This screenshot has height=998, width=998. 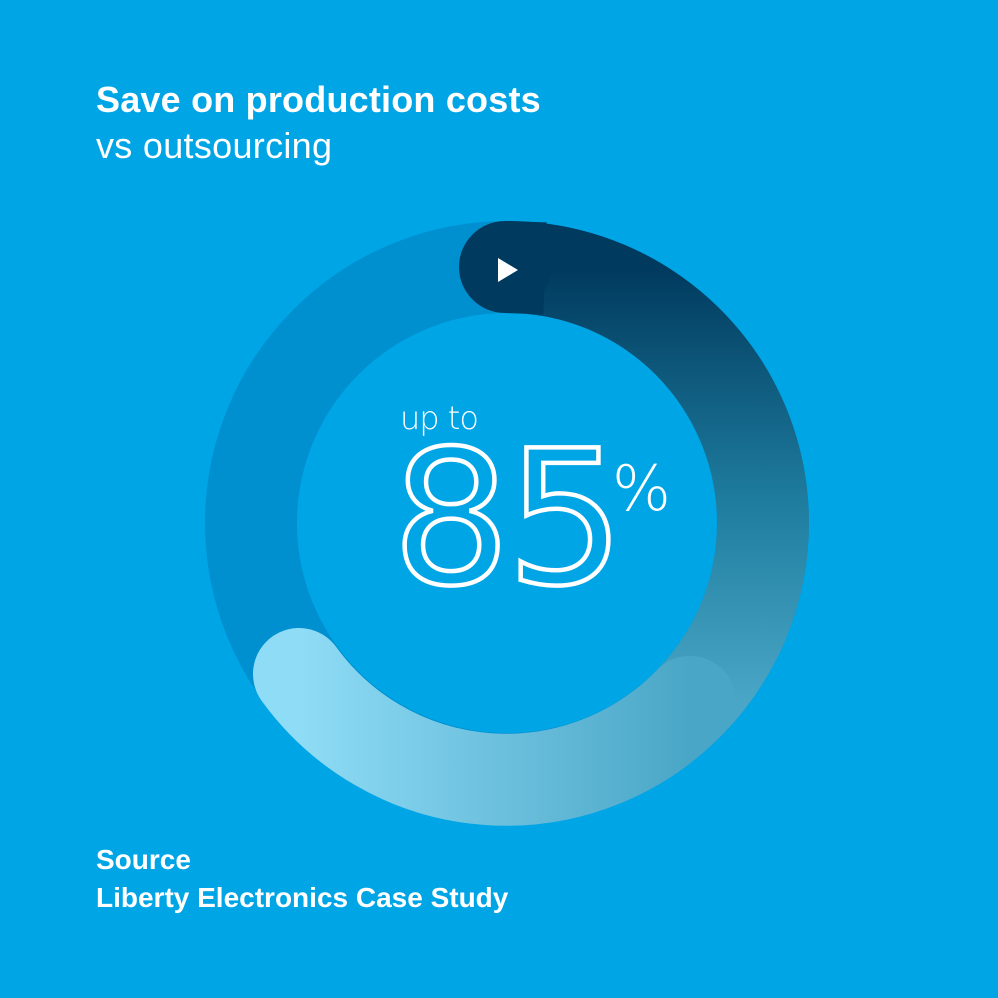 I want to click on source-label: Source, so click(x=143, y=859).